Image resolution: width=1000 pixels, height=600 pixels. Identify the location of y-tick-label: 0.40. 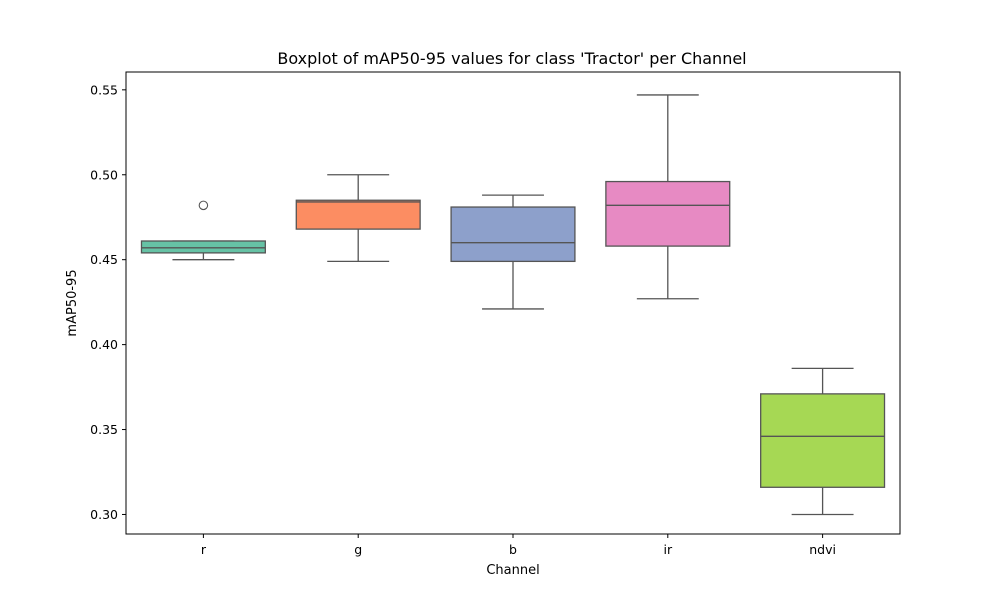
(104, 344).